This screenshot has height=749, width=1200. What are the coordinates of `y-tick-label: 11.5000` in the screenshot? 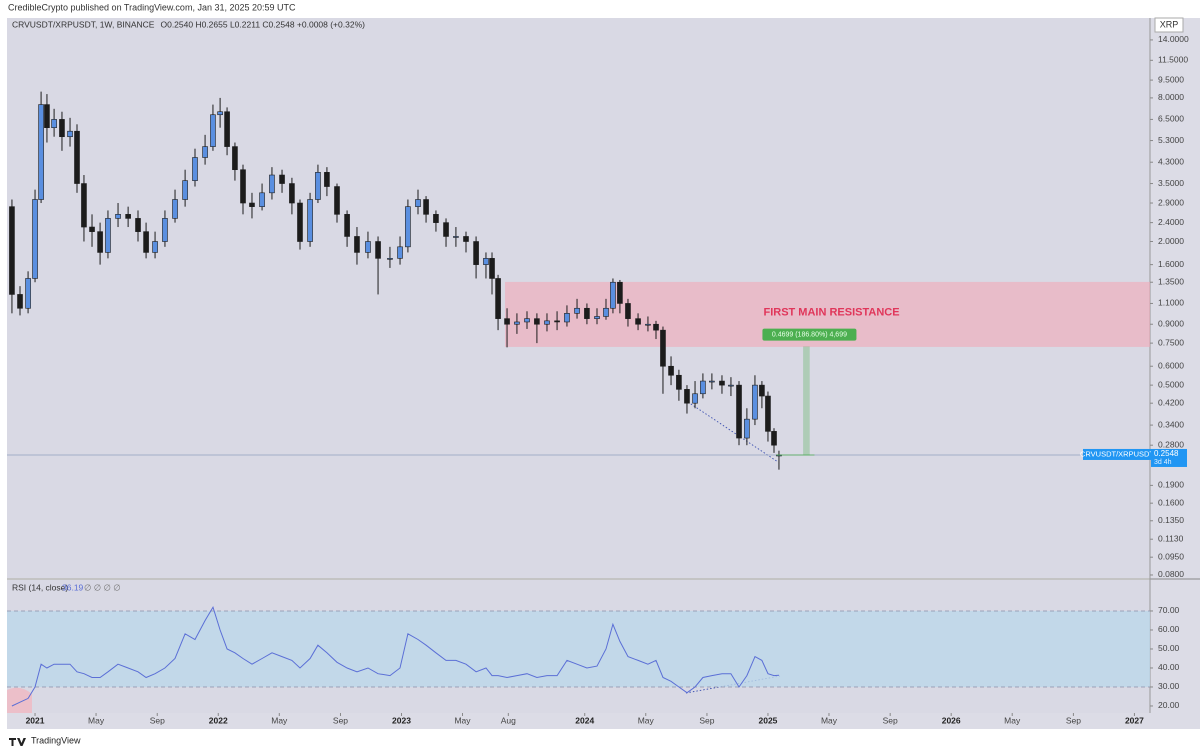 It's located at (1173, 60).